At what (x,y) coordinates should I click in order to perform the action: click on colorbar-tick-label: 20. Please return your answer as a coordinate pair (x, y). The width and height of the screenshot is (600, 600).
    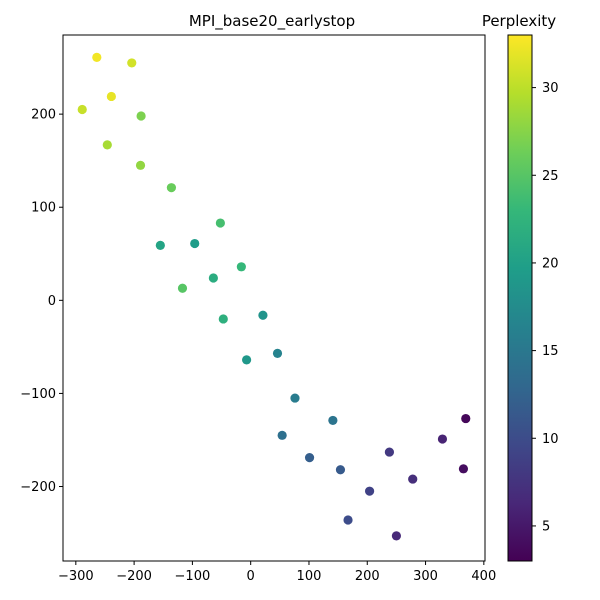
    Looking at the image, I should click on (550, 263).